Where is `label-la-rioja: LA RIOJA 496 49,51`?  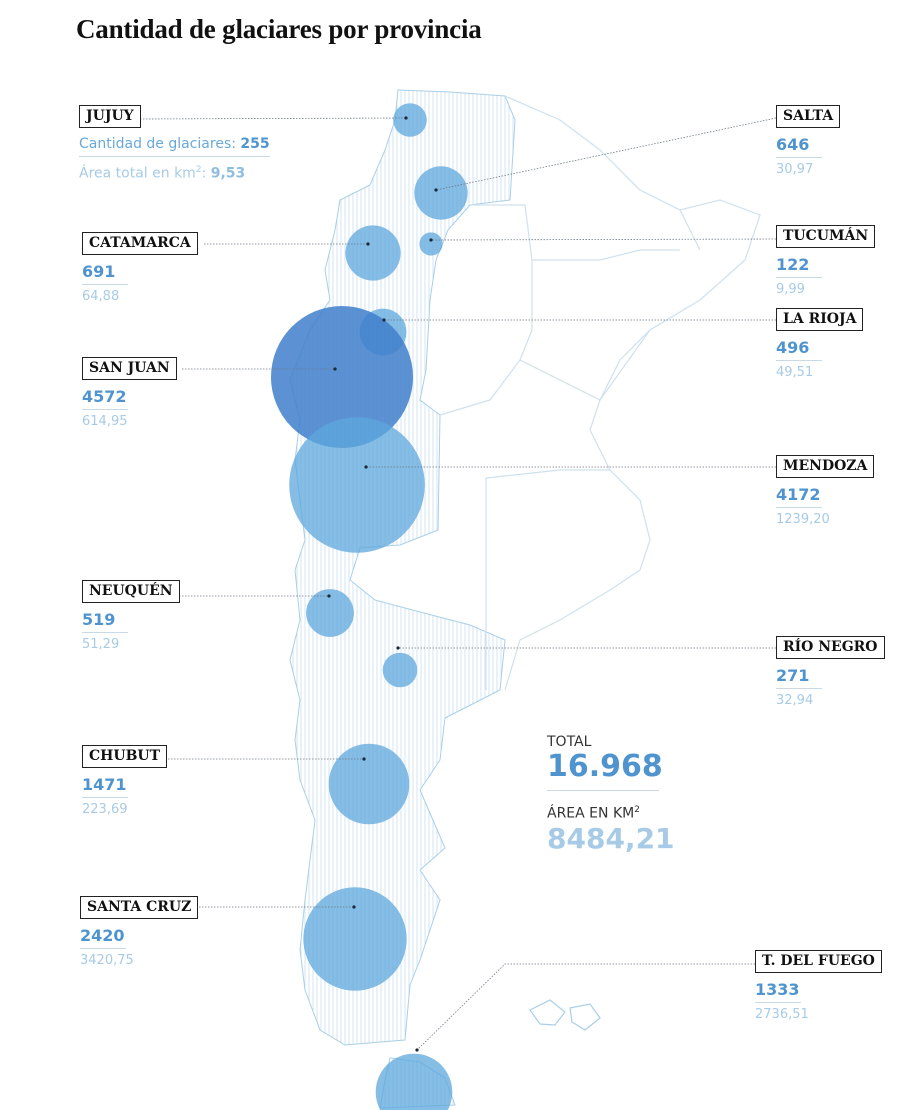
label-la-rioja: LA RIOJA 496 49,51 is located at coordinates (820, 344).